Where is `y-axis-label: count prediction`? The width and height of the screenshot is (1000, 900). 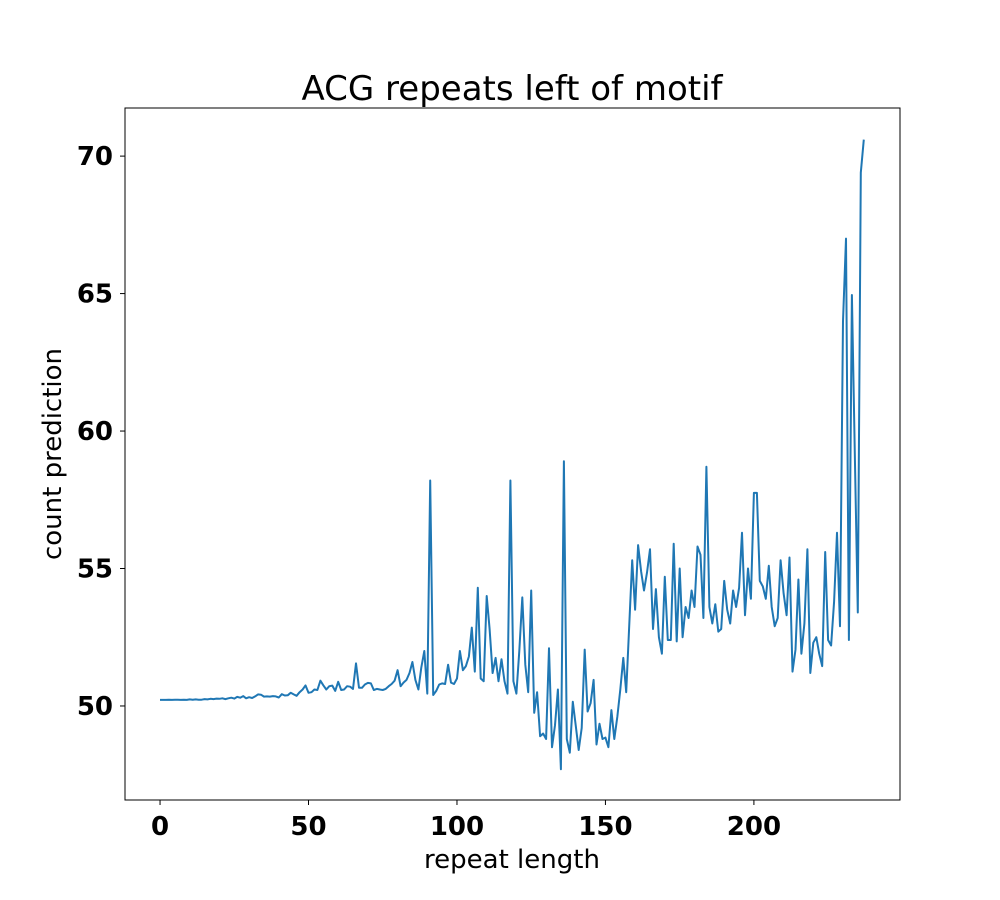 y-axis-label: count prediction is located at coordinates (53, 454).